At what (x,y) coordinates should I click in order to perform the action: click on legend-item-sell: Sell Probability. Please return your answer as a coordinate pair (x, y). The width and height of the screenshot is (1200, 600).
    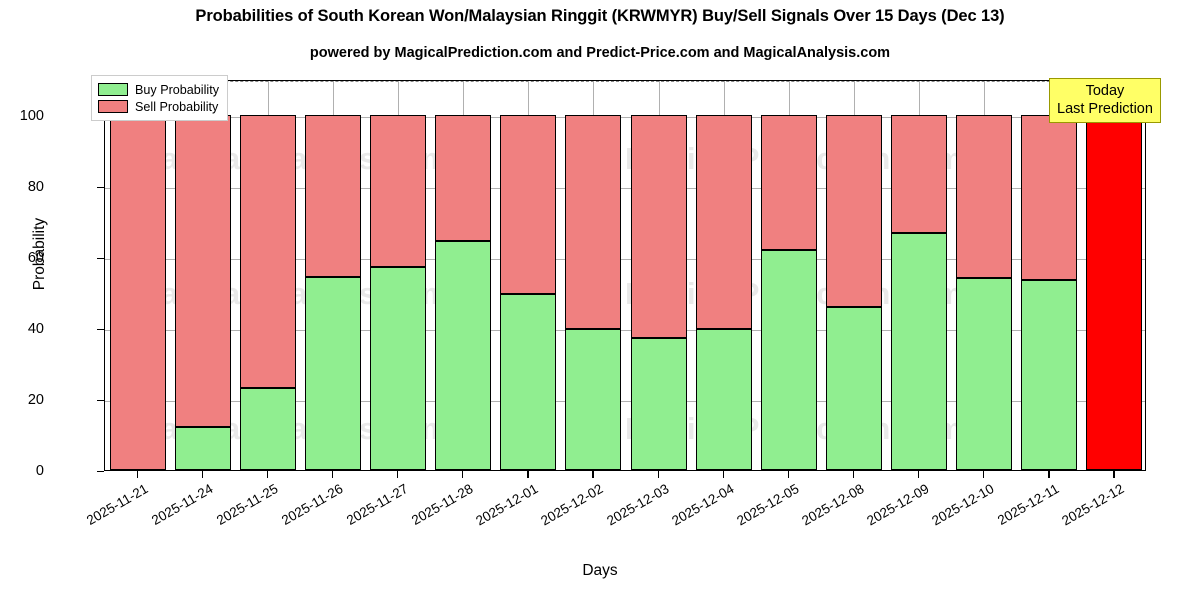
    Looking at the image, I should click on (158, 106).